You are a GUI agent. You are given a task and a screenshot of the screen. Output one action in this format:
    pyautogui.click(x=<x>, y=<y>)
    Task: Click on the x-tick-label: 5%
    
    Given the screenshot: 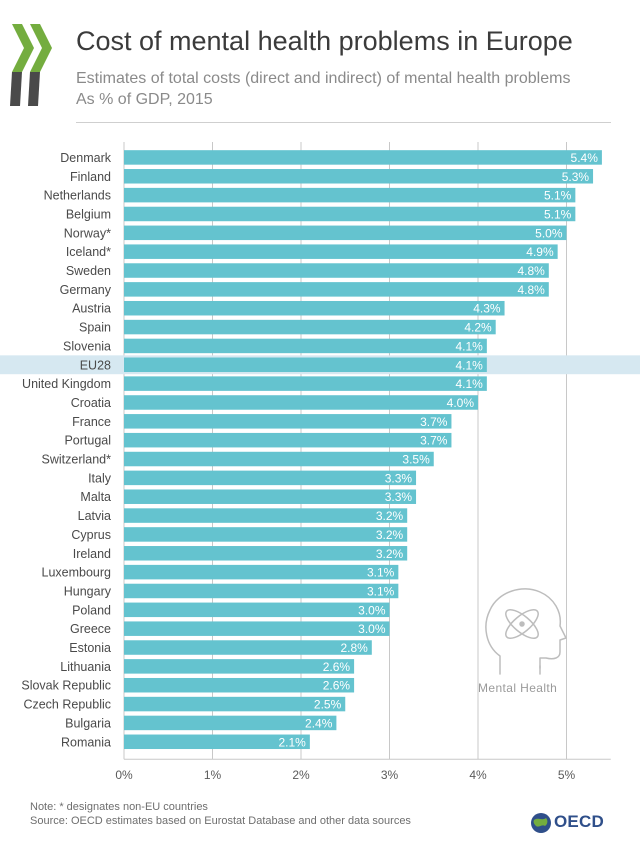 What is the action you would take?
    pyautogui.click(x=567, y=775)
    